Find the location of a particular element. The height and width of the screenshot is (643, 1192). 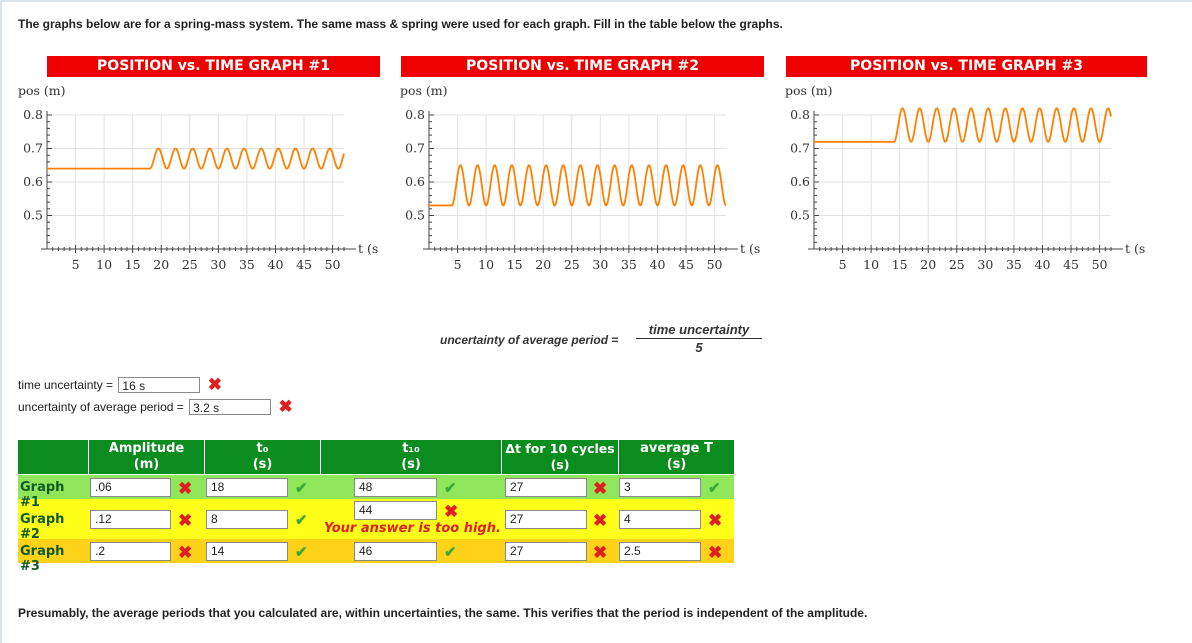

formula-lhs: uncertainty of average period = is located at coordinates (529, 340).